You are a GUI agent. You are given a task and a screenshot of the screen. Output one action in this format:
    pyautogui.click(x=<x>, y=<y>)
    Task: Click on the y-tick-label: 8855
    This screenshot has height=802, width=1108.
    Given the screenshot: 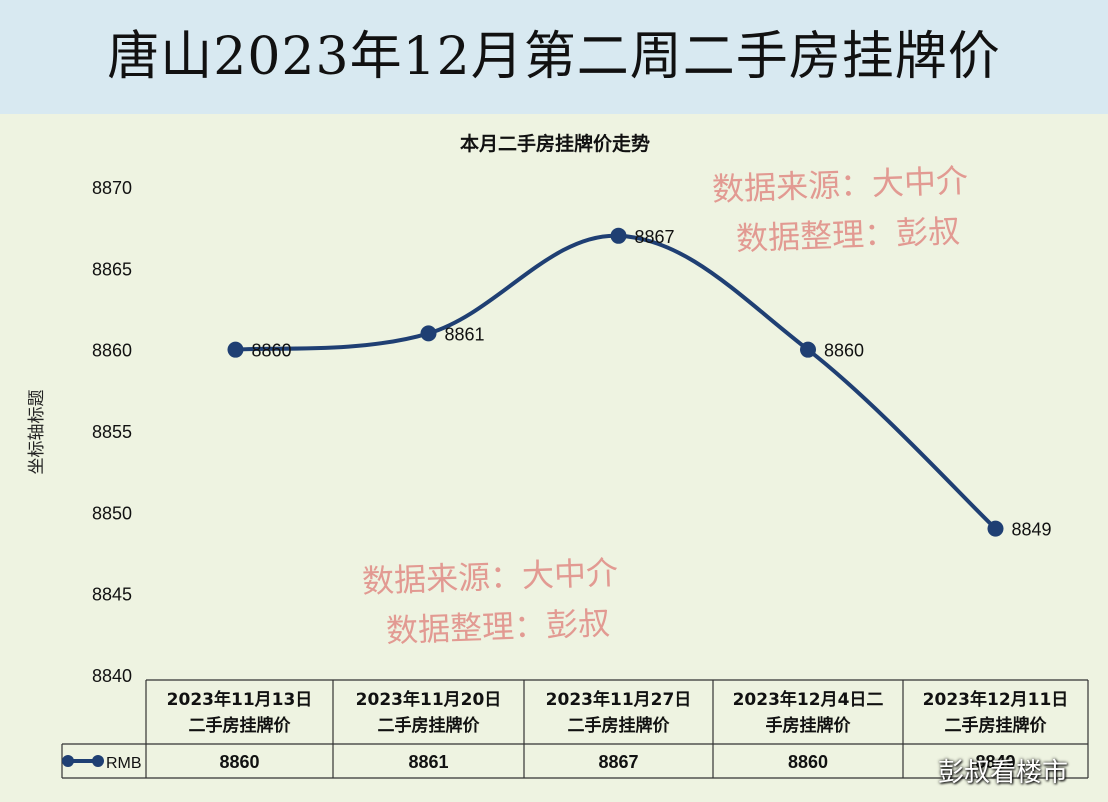 What is the action you would take?
    pyautogui.click(x=112, y=432)
    